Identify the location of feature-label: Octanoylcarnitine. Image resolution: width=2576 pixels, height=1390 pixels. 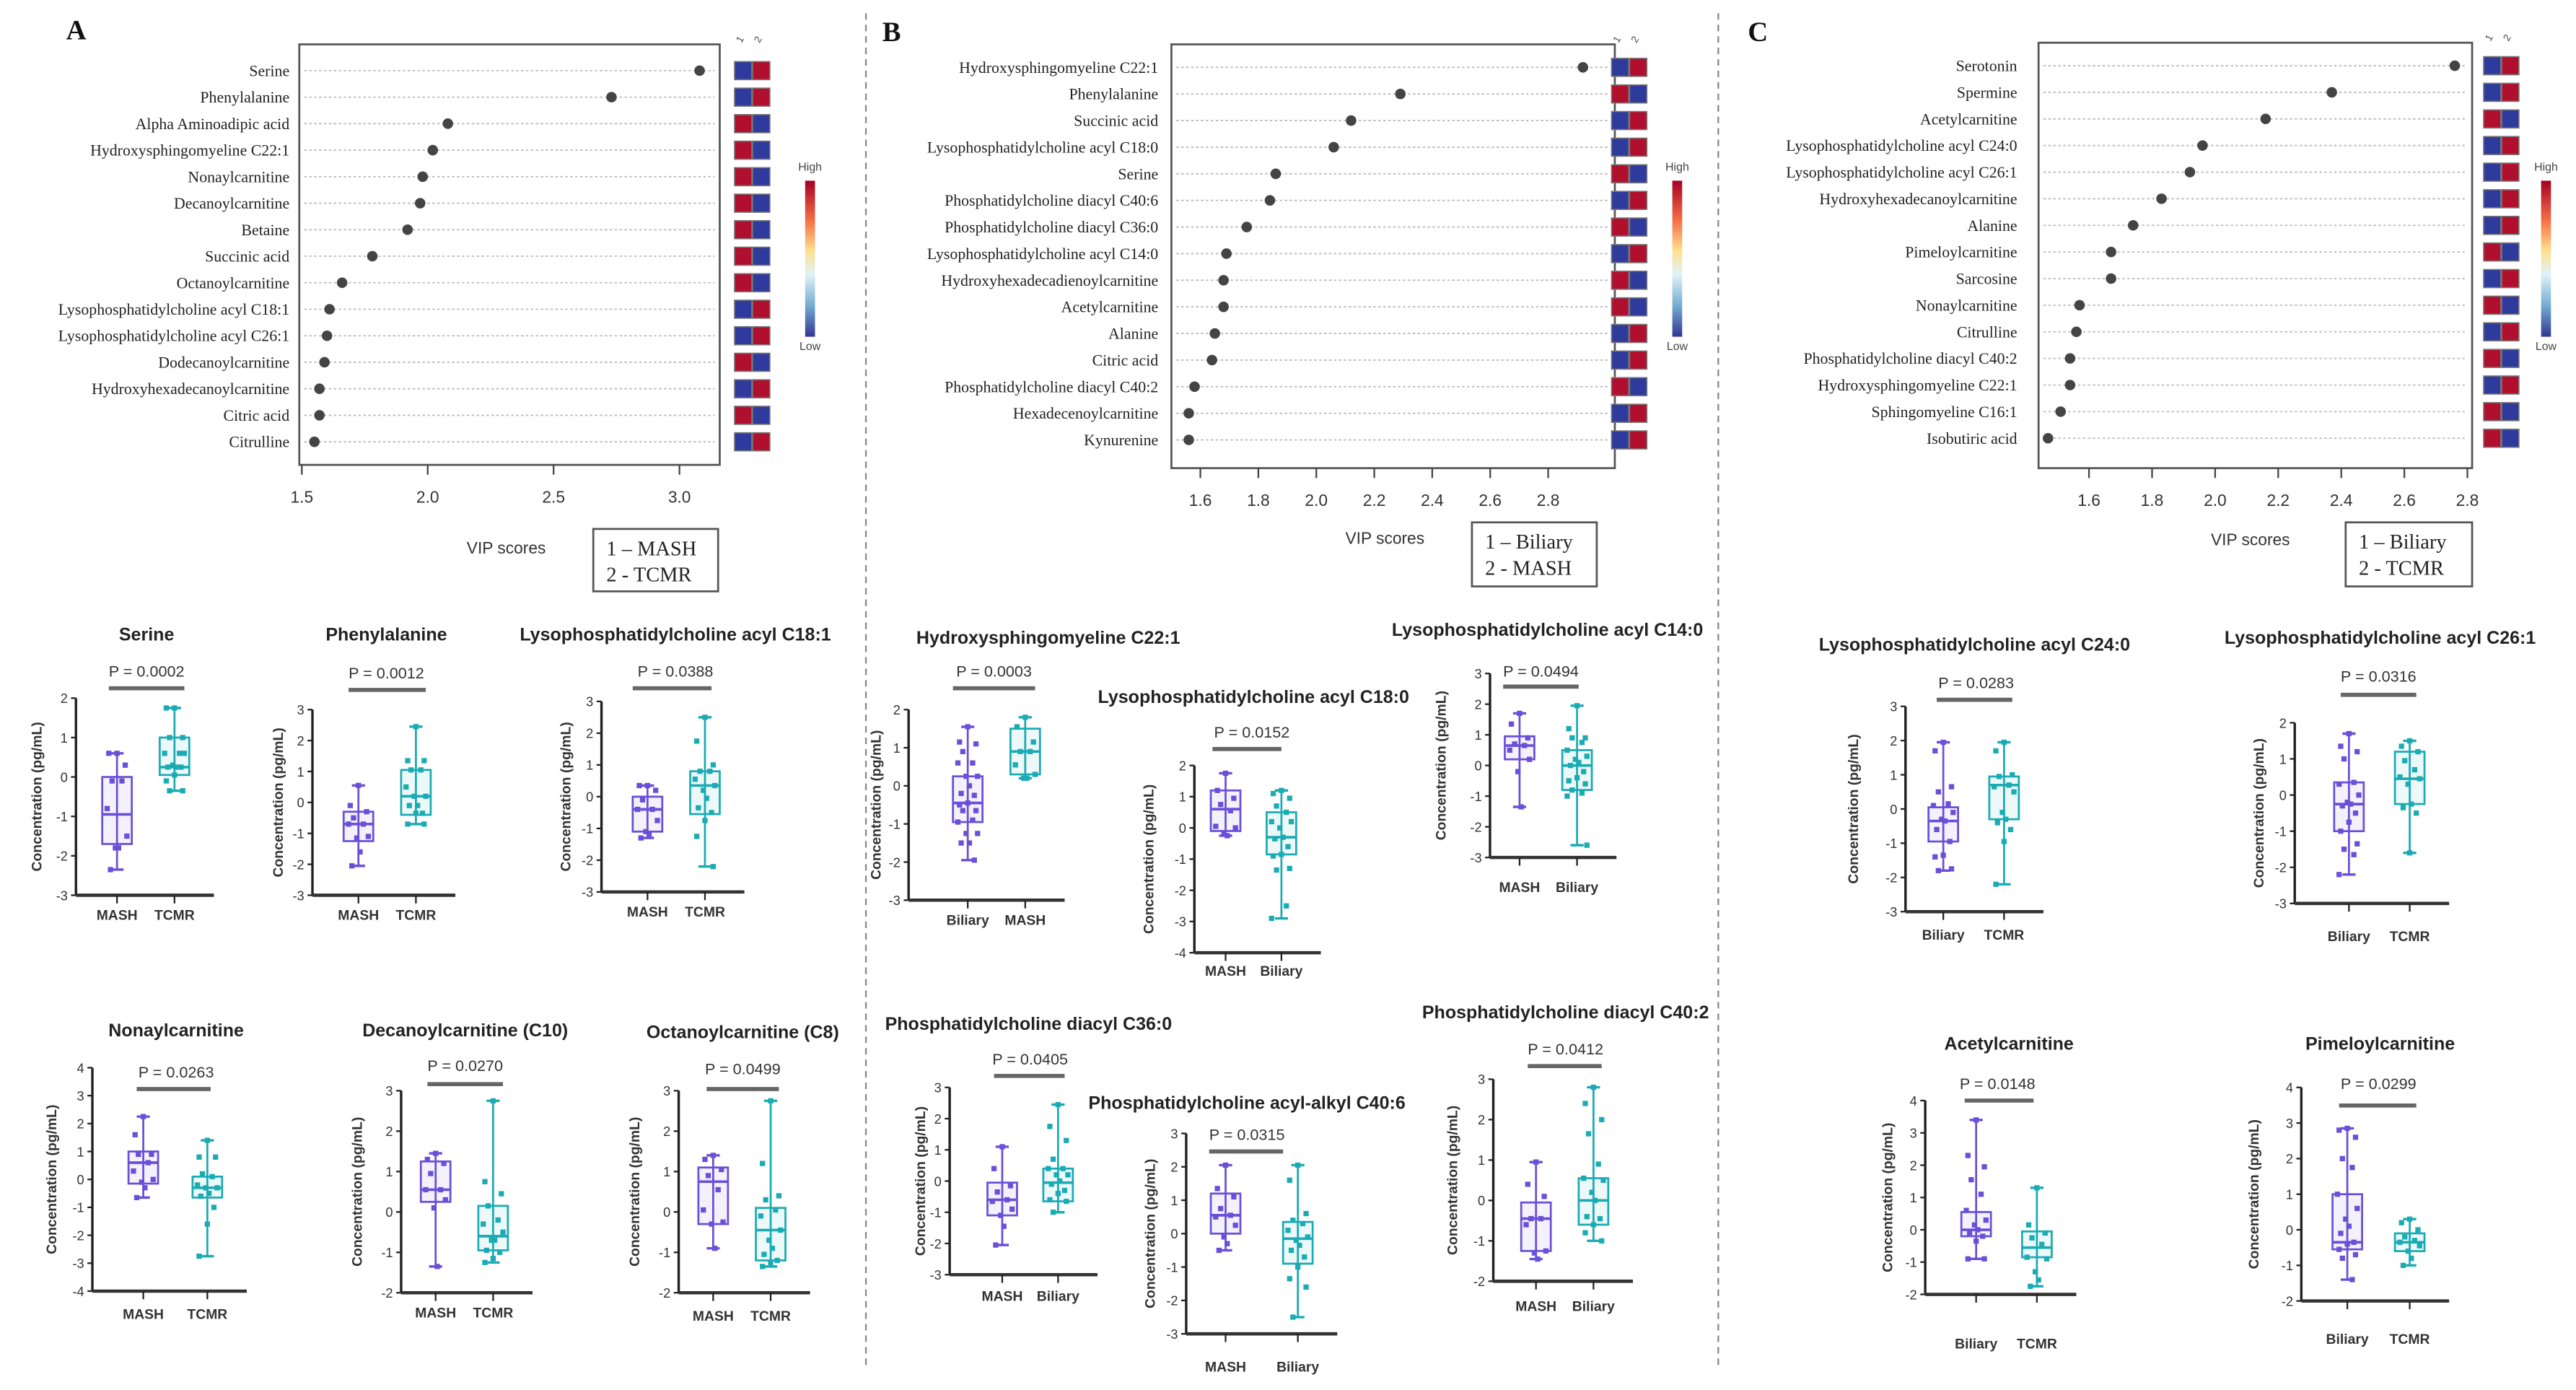
(233, 283).